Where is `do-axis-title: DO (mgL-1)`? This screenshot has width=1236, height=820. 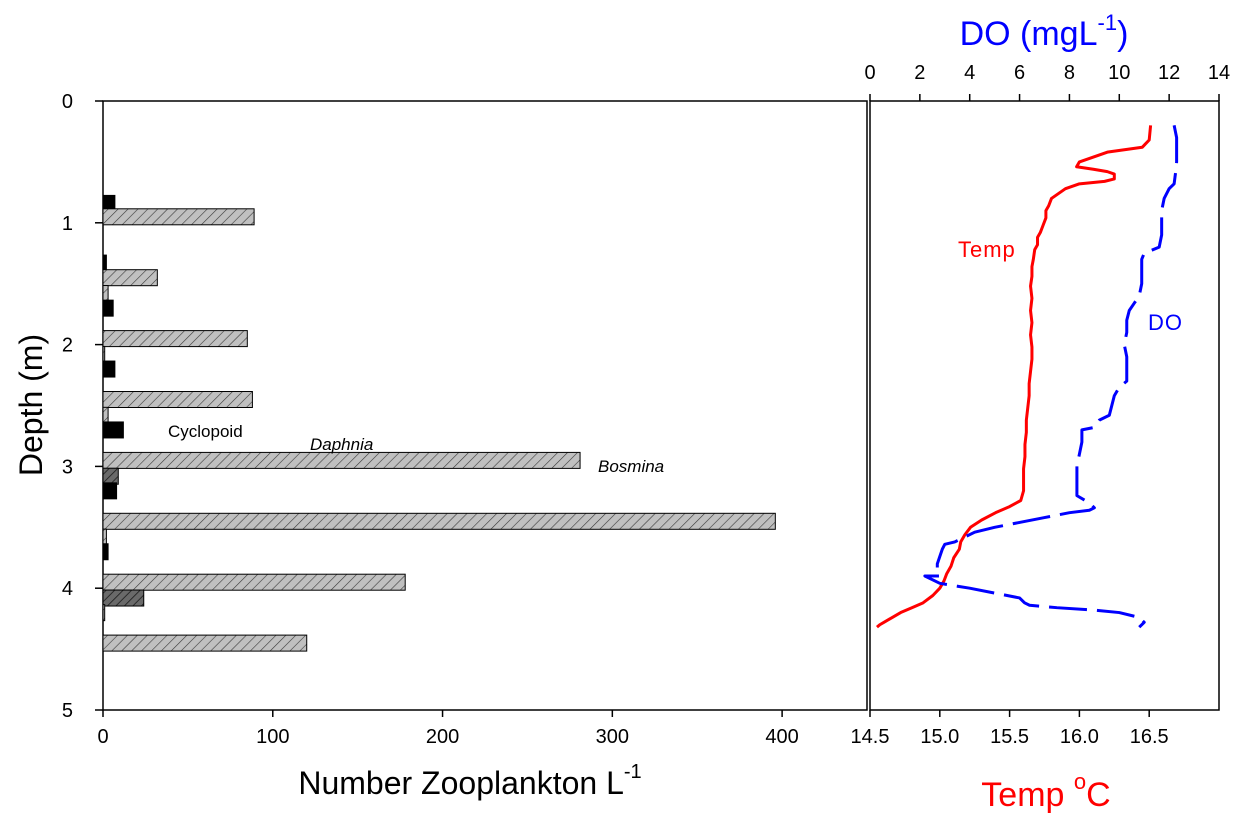
do-axis-title: DO (mgL-1) is located at coordinates (1044, 31).